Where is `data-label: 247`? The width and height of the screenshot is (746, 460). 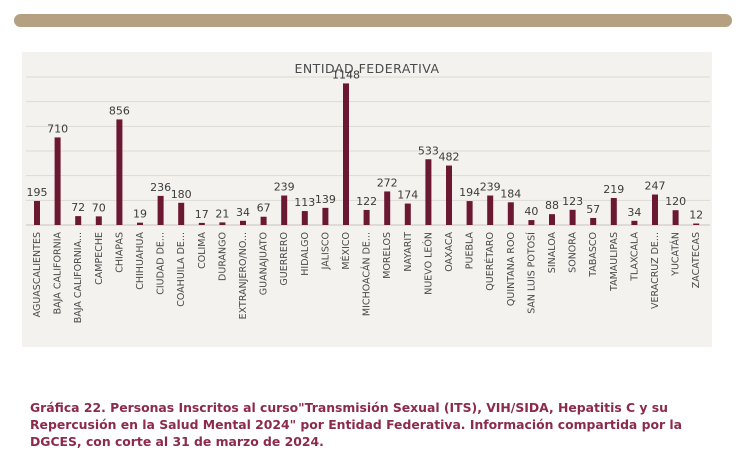 data-label: 247 is located at coordinates (655, 186).